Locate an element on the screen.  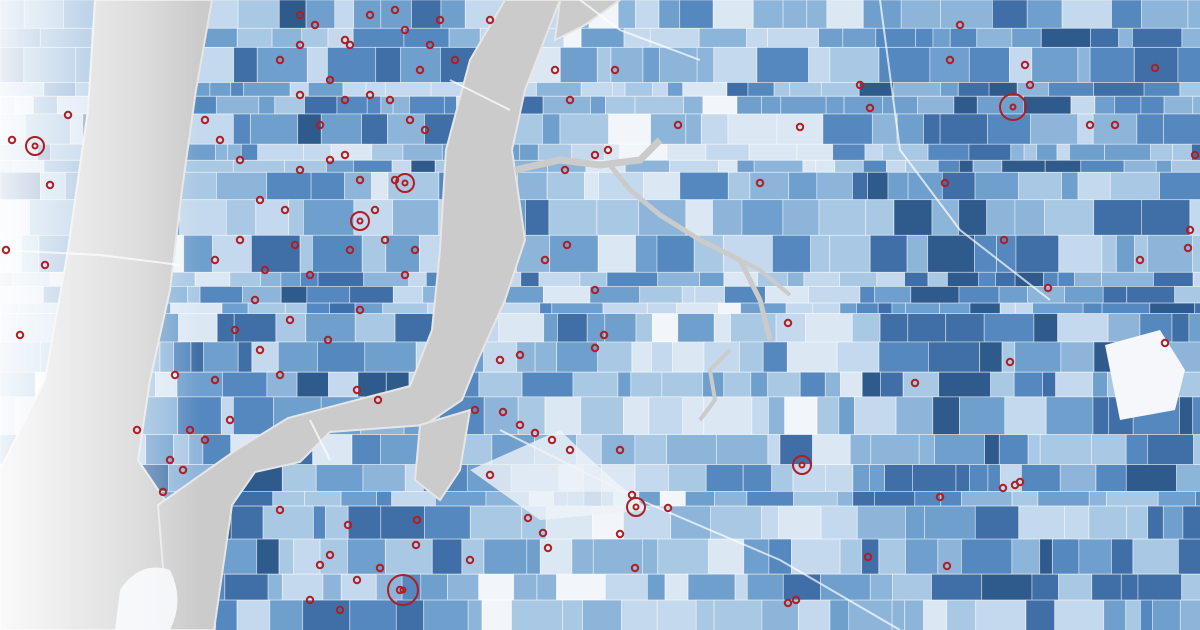
park is located at coordinates (1145, 375).